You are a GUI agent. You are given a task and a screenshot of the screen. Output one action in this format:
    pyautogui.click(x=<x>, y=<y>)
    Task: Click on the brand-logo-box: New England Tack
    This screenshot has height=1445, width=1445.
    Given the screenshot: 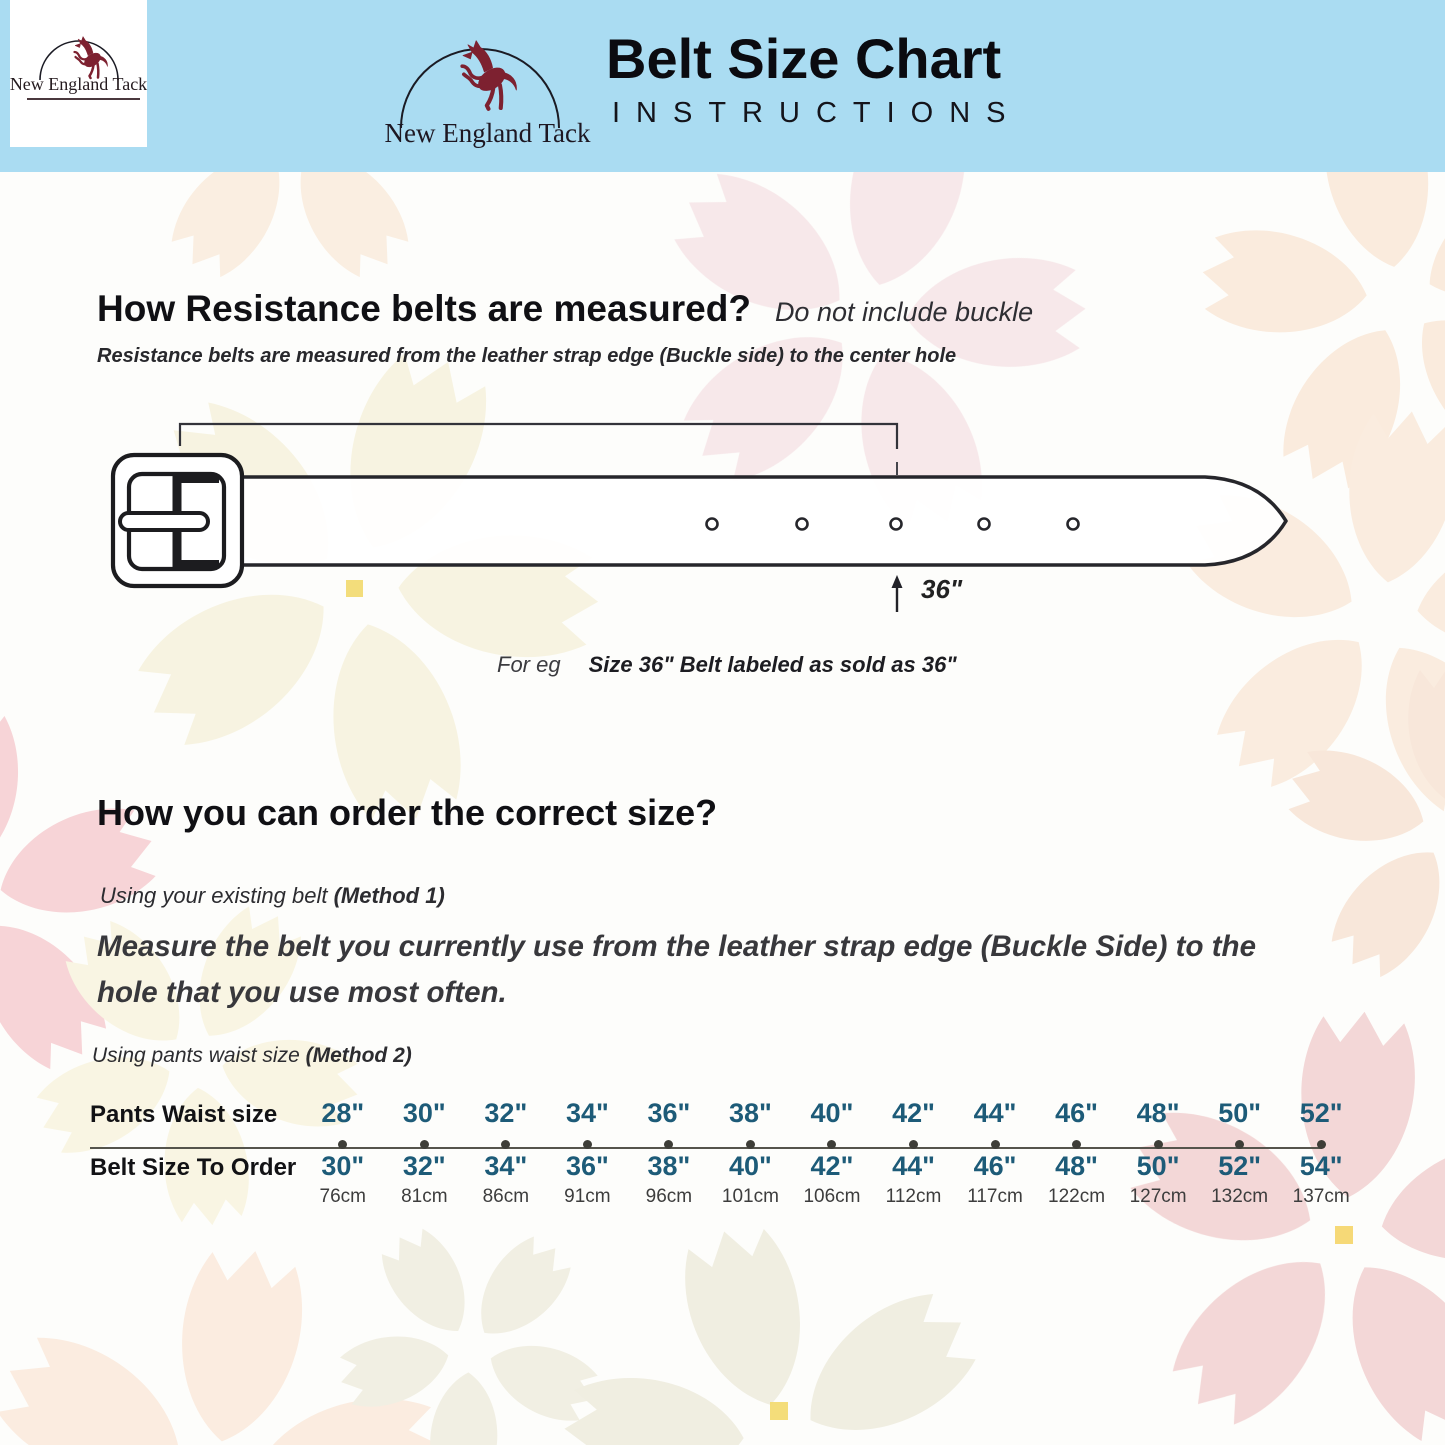 What is the action you would take?
    pyautogui.click(x=78, y=73)
    